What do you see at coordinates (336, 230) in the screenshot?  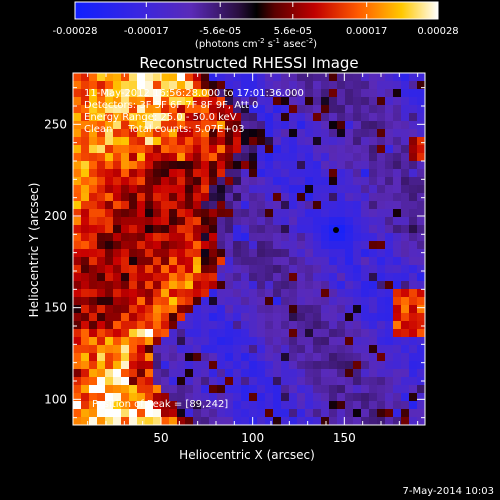 I see `peak-marker` at bounding box center [336, 230].